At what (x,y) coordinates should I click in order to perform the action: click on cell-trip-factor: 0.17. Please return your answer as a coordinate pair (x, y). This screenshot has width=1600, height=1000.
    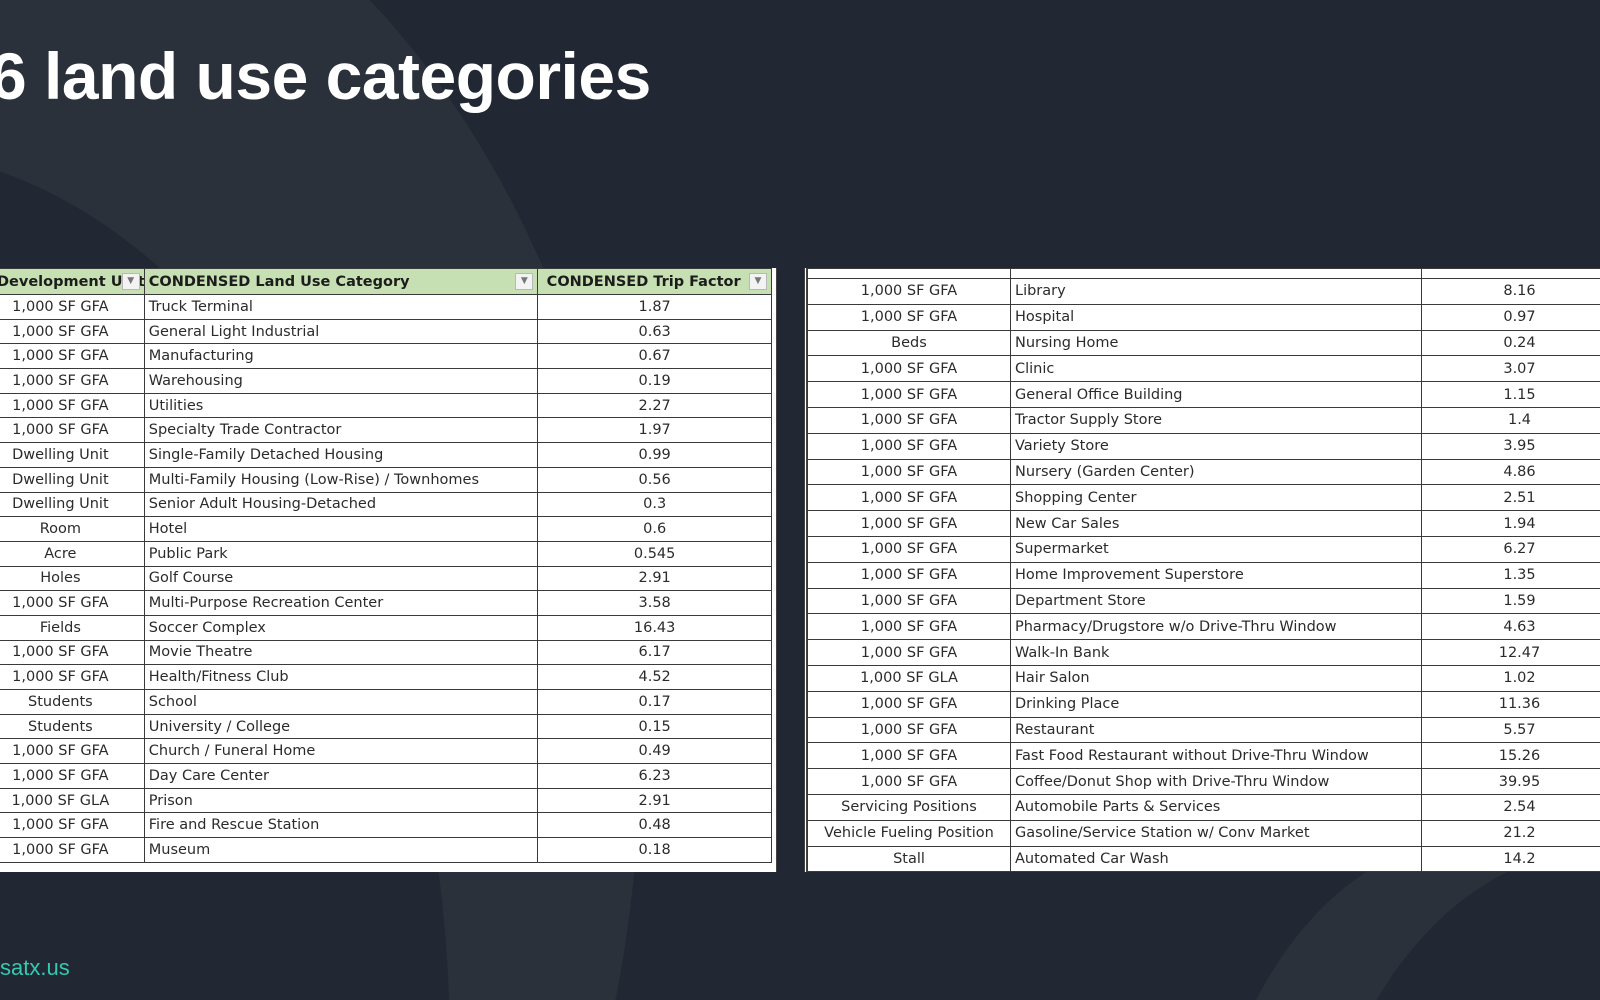
    Looking at the image, I should click on (654, 702).